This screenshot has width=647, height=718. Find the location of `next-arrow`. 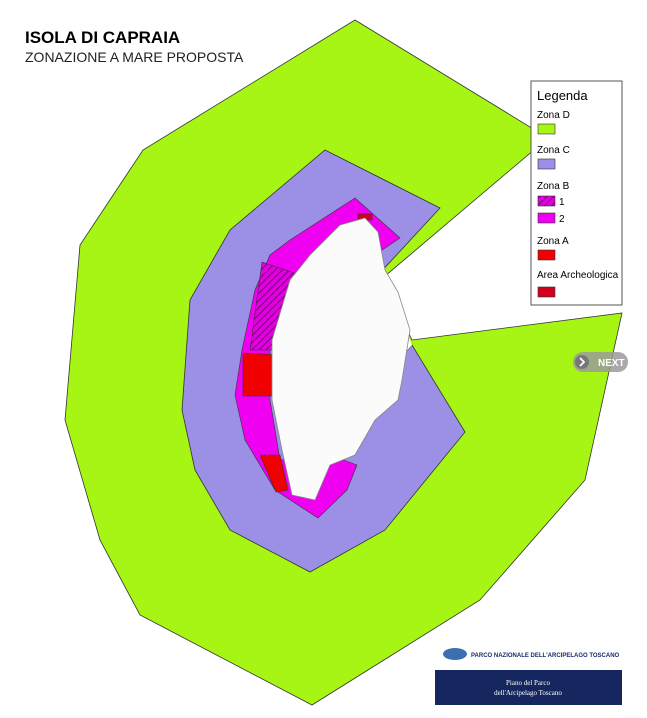

next-arrow is located at coordinates (582, 362).